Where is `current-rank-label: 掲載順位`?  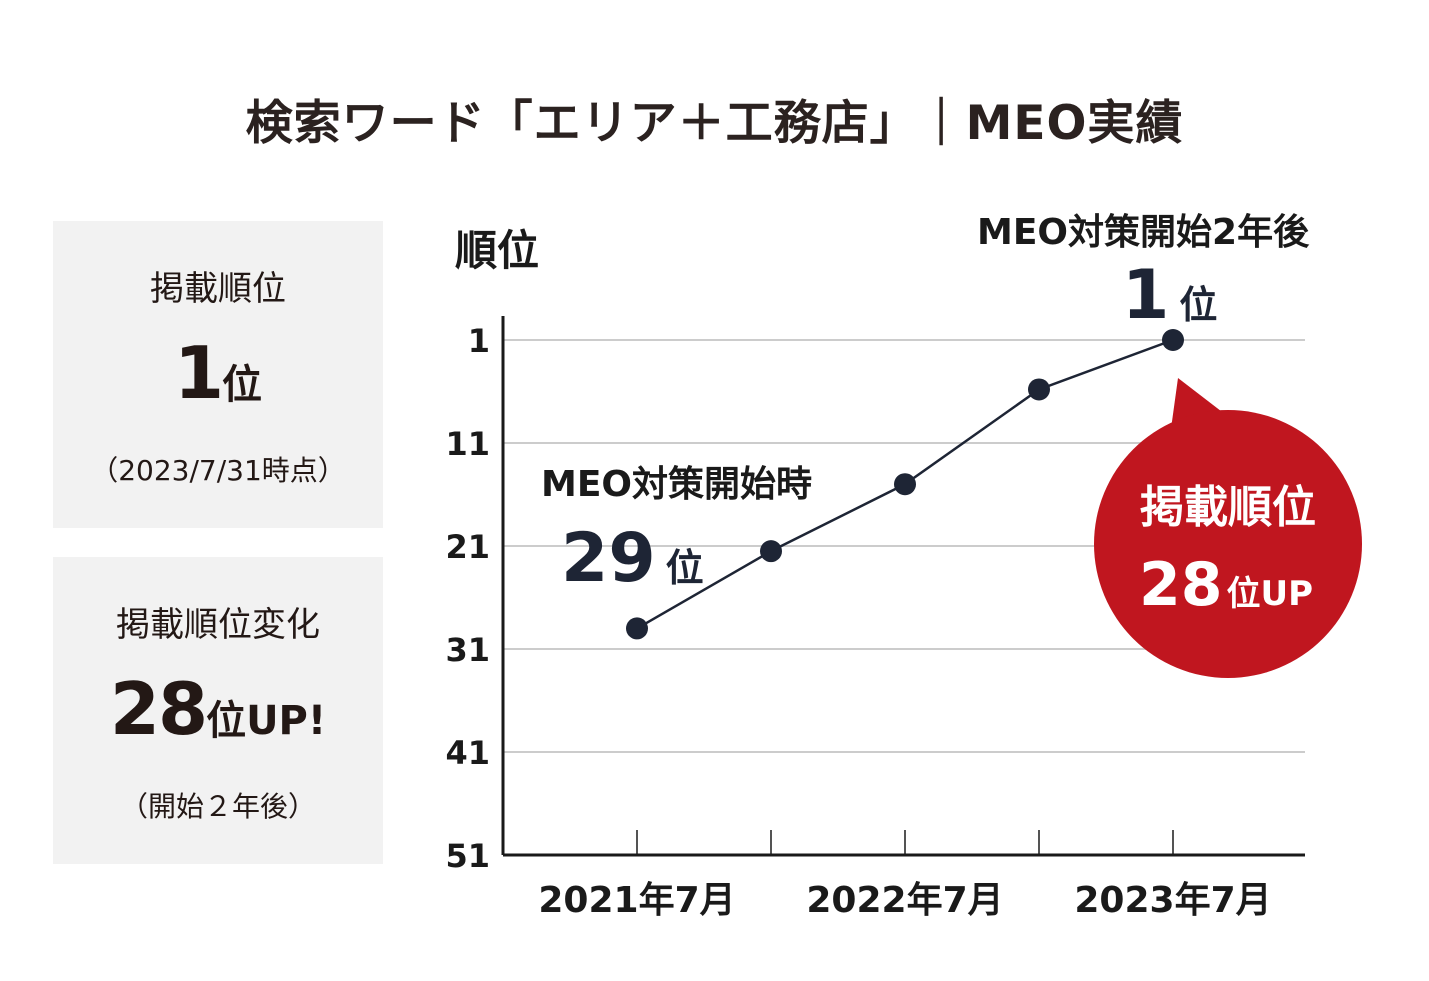 current-rank-label: 掲載順位 is located at coordinates (218, 289).